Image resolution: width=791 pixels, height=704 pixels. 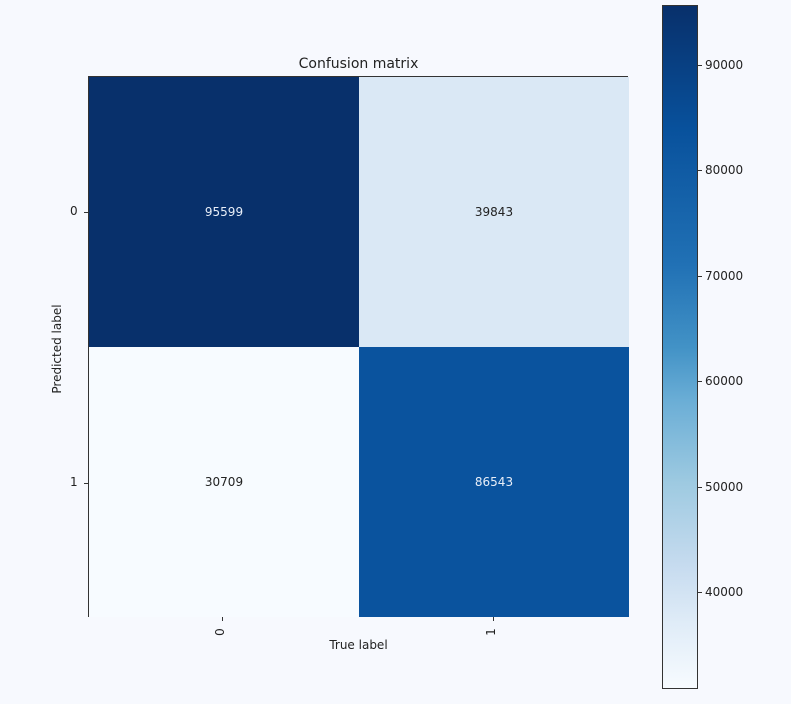 I want to click on colorbar-tick-label: 80000, so click(x=724, y=170).